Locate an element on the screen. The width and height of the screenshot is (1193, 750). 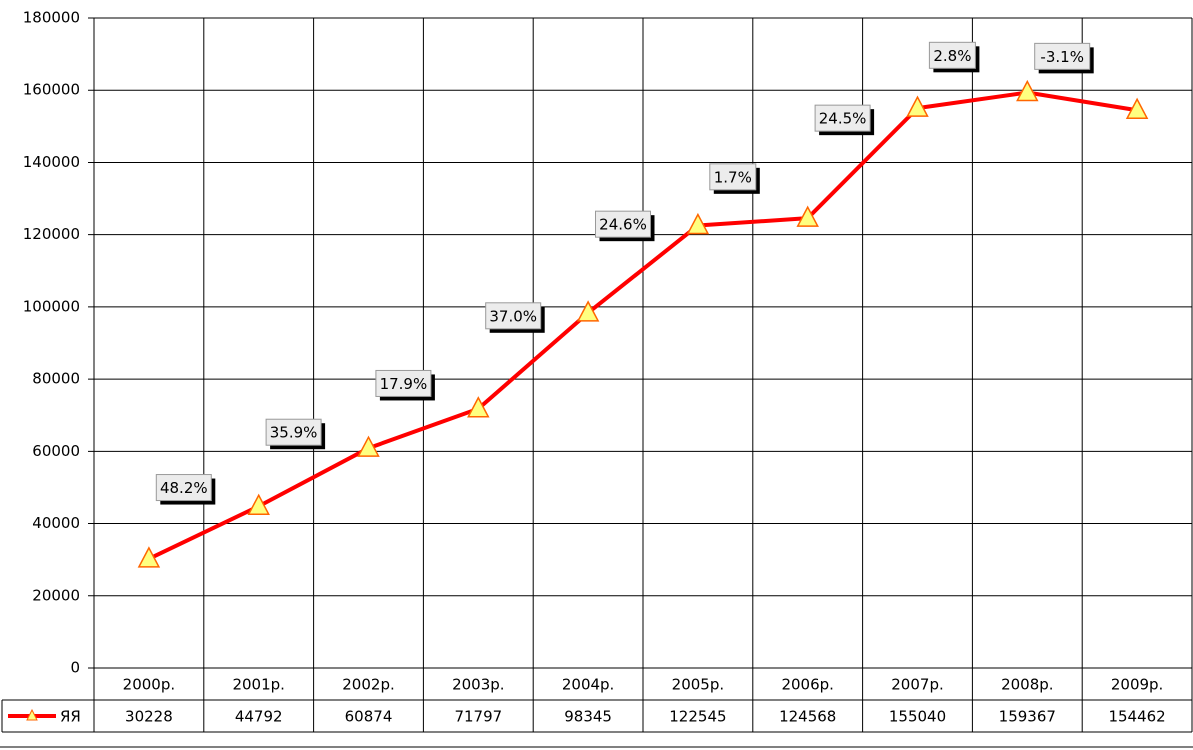
y-tick-label: 180000 is located at coordinates (51, 18).